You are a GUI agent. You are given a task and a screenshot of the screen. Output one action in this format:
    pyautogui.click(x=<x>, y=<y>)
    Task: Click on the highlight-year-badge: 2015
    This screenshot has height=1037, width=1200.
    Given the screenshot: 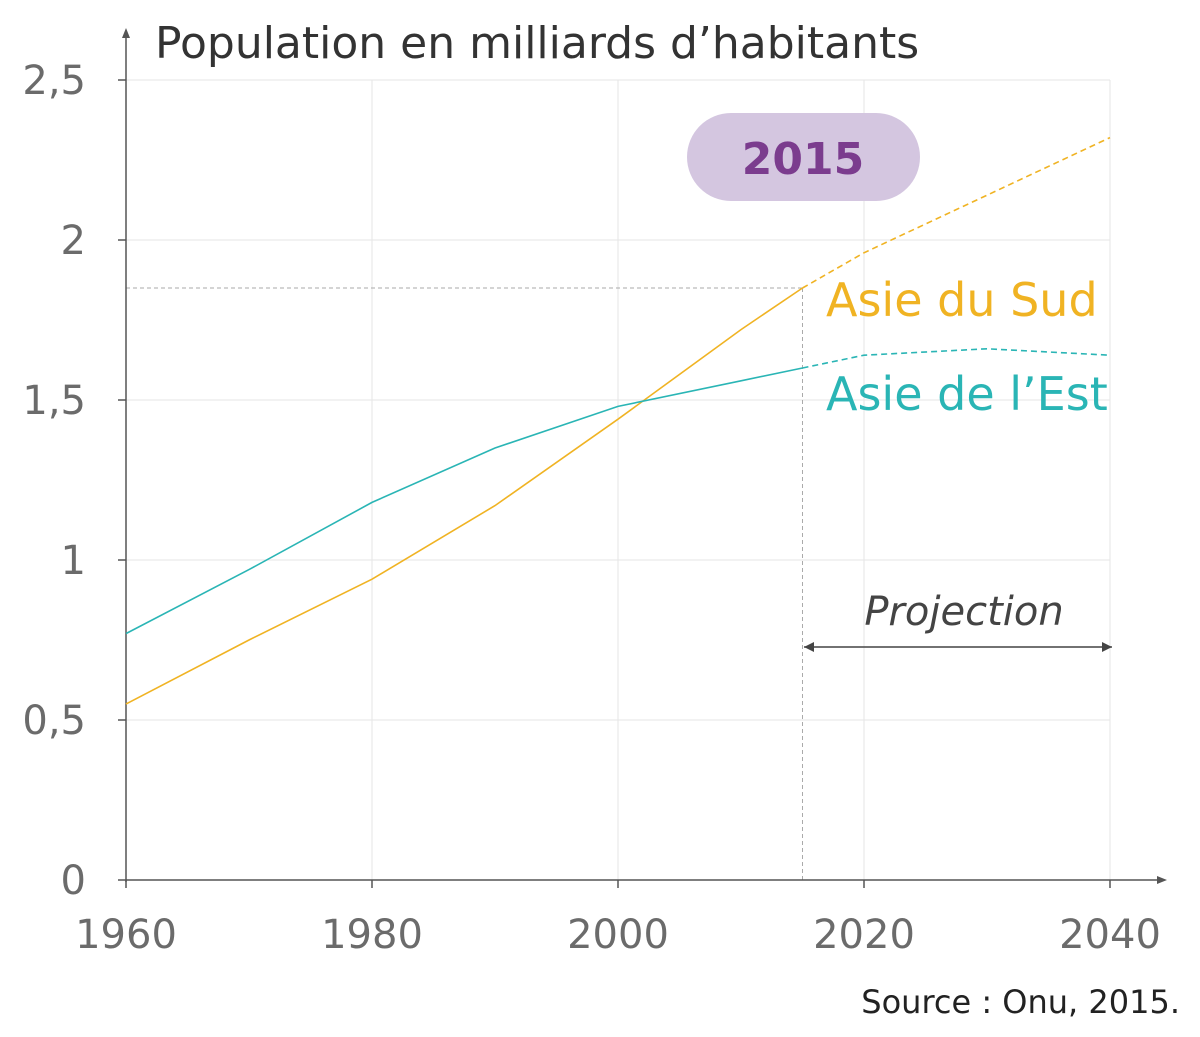 What is the action you would take?
    pyautogui.click(x=803, y=157)
    